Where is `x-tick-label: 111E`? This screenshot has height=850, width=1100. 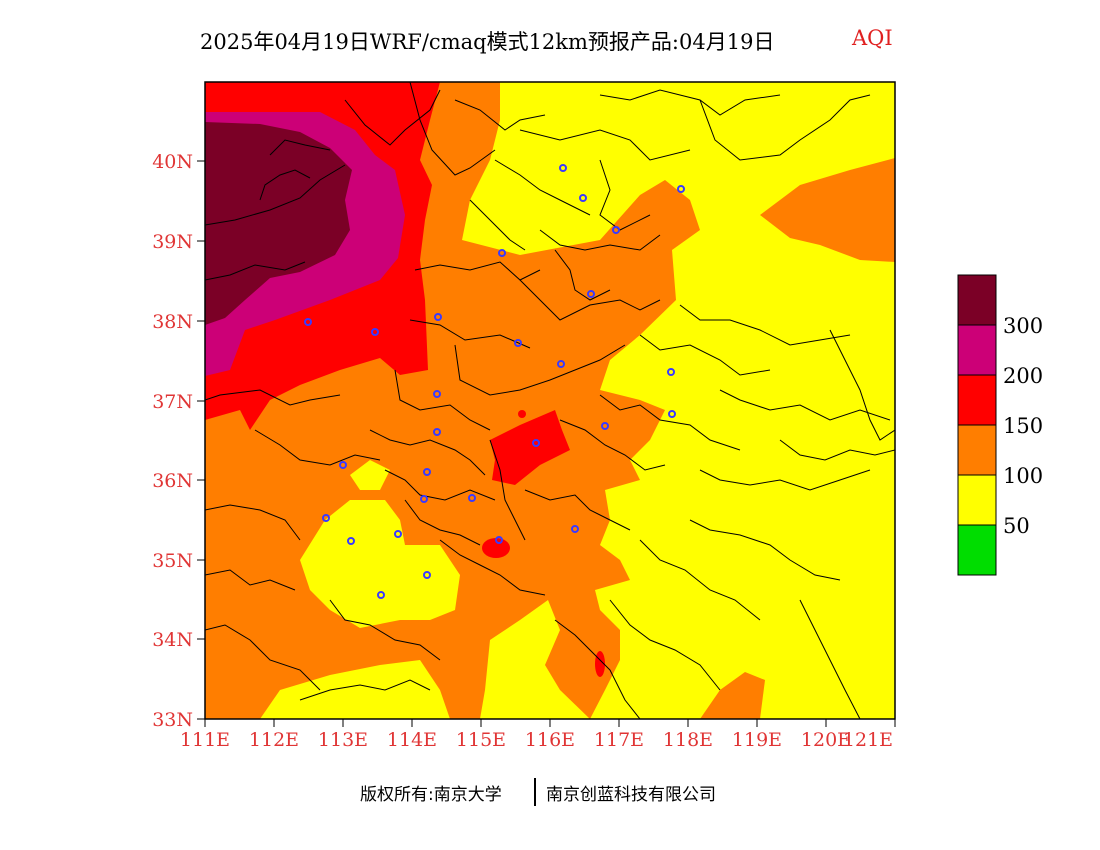 x-tick-label: 111E is located at coordinates (205, 740).